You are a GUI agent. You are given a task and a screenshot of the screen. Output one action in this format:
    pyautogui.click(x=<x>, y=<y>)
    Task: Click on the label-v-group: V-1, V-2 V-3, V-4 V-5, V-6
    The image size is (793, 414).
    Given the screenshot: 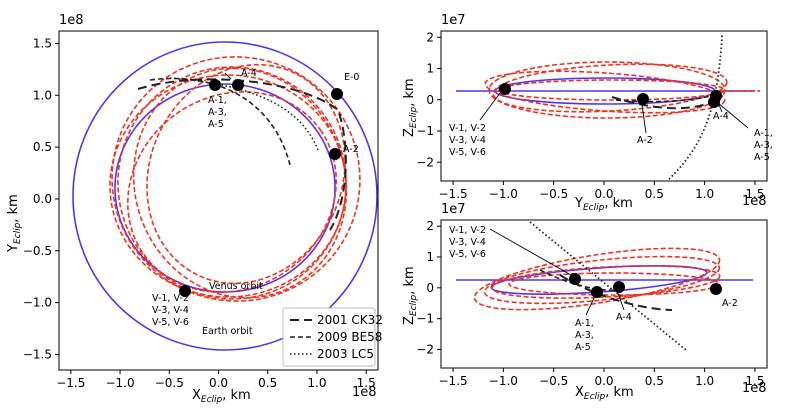 What is the action you would take?
    pyautogui.click(x=170, y=310)
    